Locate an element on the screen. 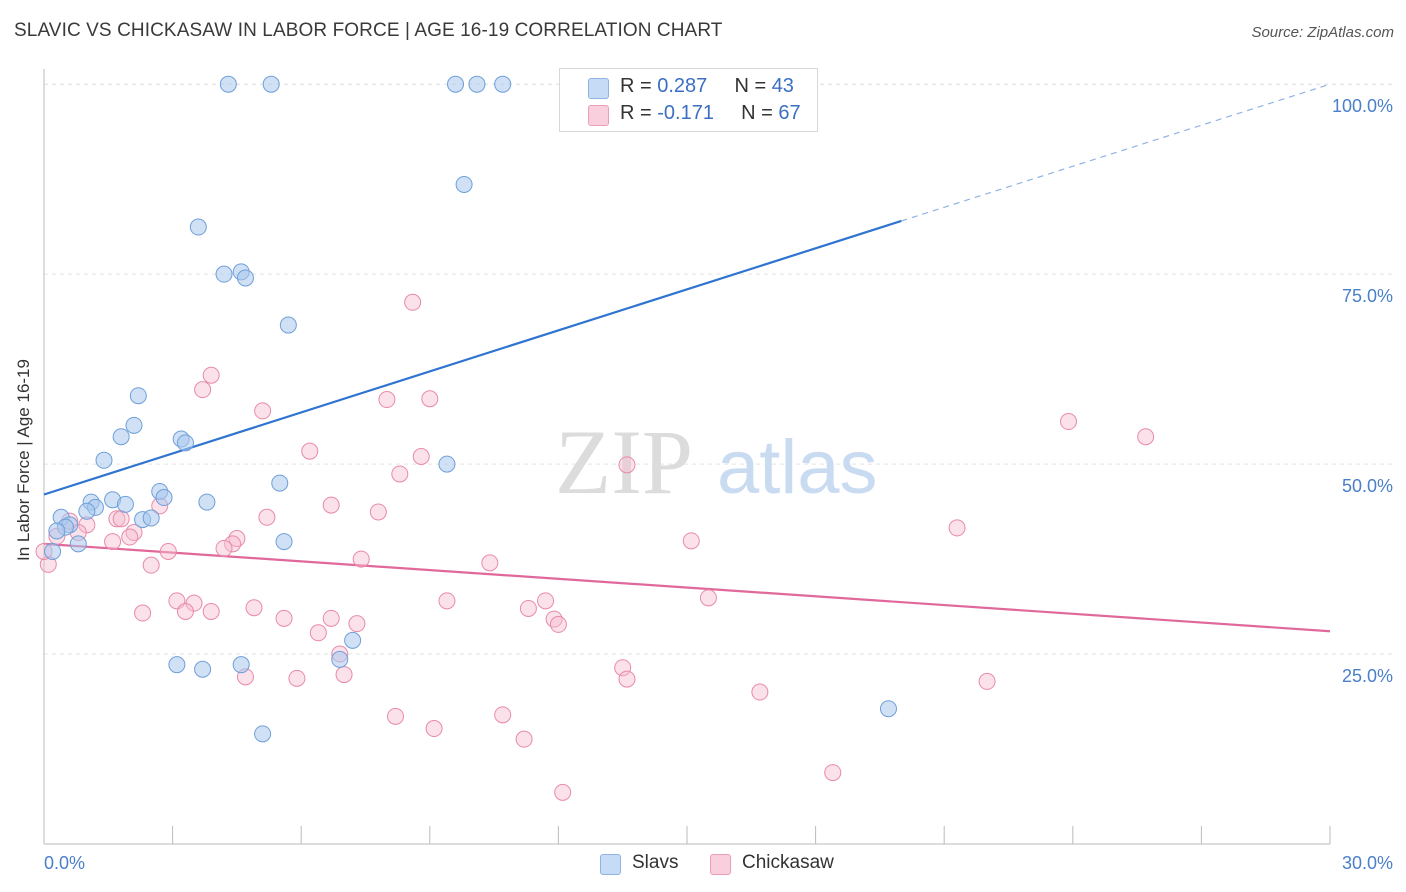 This screenshot has height=892, width=1406. legend-r-value: 0.287 is located at coordinates (682, 86).